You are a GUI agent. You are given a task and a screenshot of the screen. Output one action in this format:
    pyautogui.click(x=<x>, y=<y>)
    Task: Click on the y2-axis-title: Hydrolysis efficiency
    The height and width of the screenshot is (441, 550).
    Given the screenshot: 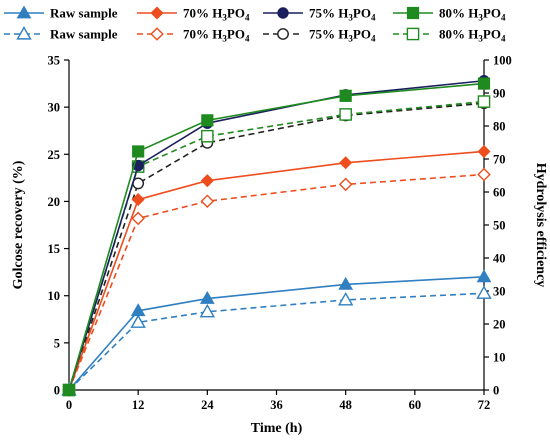 What is the action you would take?
    pyautogui.click(x=540, y=225)
    